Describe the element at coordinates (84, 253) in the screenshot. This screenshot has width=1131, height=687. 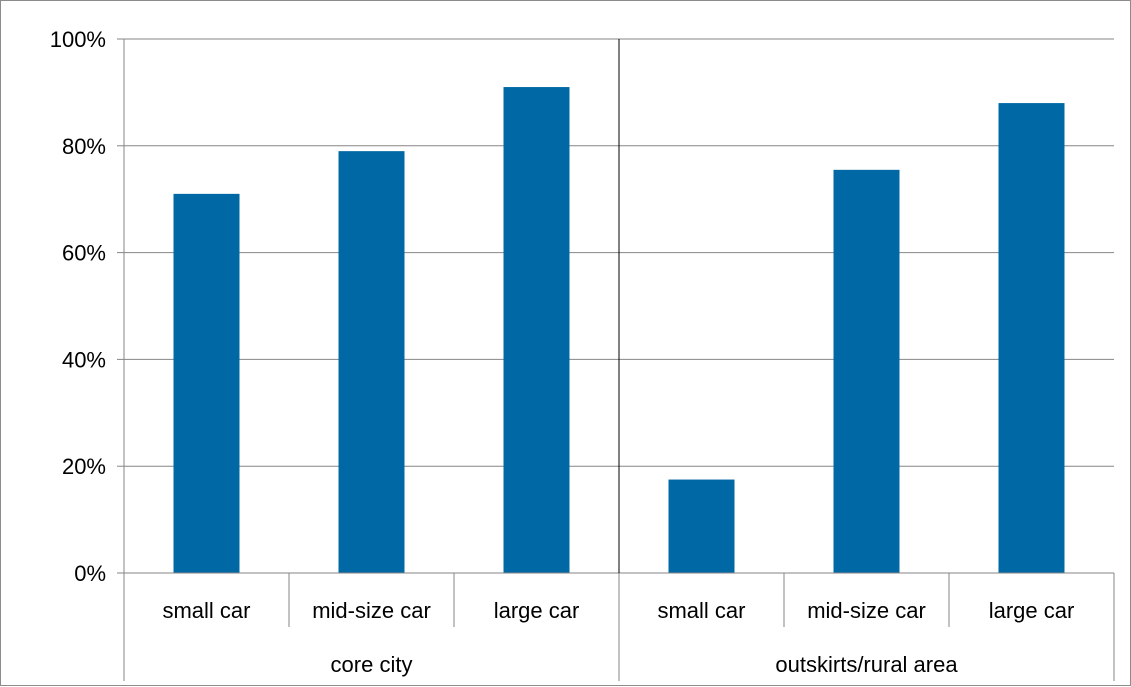
I see `y-tick-label: 60%` at that location.